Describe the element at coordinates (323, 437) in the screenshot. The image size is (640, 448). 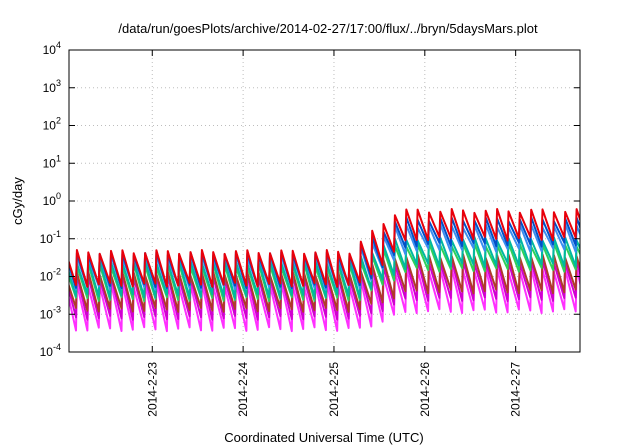
I see `x-axis-title: Coordinated Universal Time (UTC)` at that location.